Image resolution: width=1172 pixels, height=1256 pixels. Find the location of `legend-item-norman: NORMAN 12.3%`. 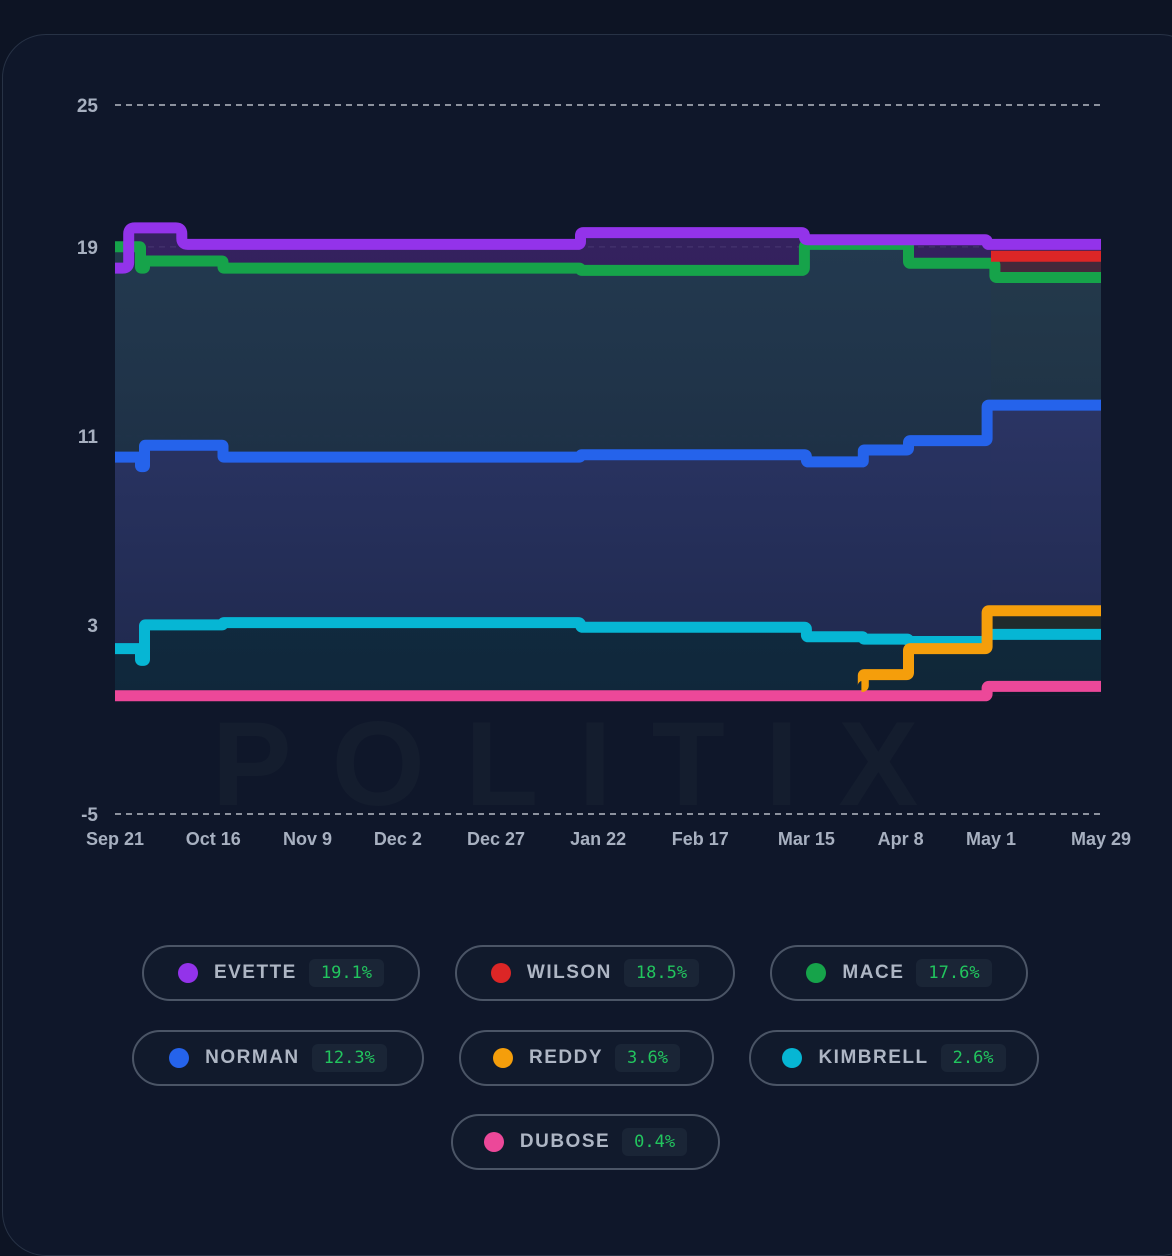

legend-item-norman: NORMAN 12.3% is located at coordinates (278, 1058).